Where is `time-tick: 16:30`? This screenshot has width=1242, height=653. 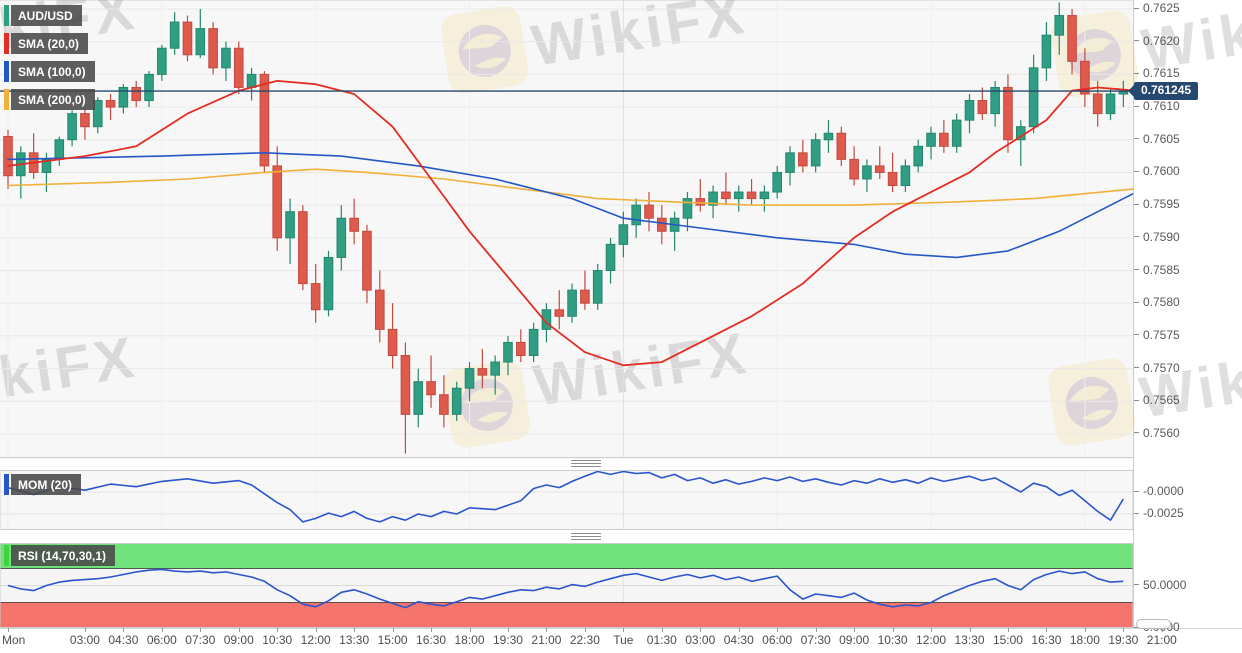 time-tick: 16:30 is located at coordinates (1046, 640).